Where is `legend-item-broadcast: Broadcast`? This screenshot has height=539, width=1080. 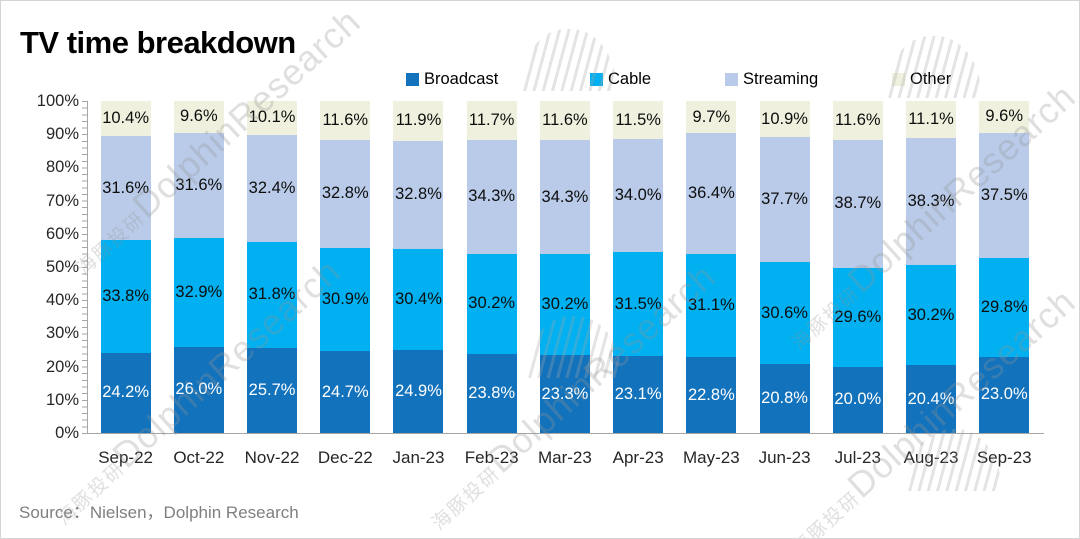 legend-item-broadcast: Broadcast is located at coordinates (452, 79).